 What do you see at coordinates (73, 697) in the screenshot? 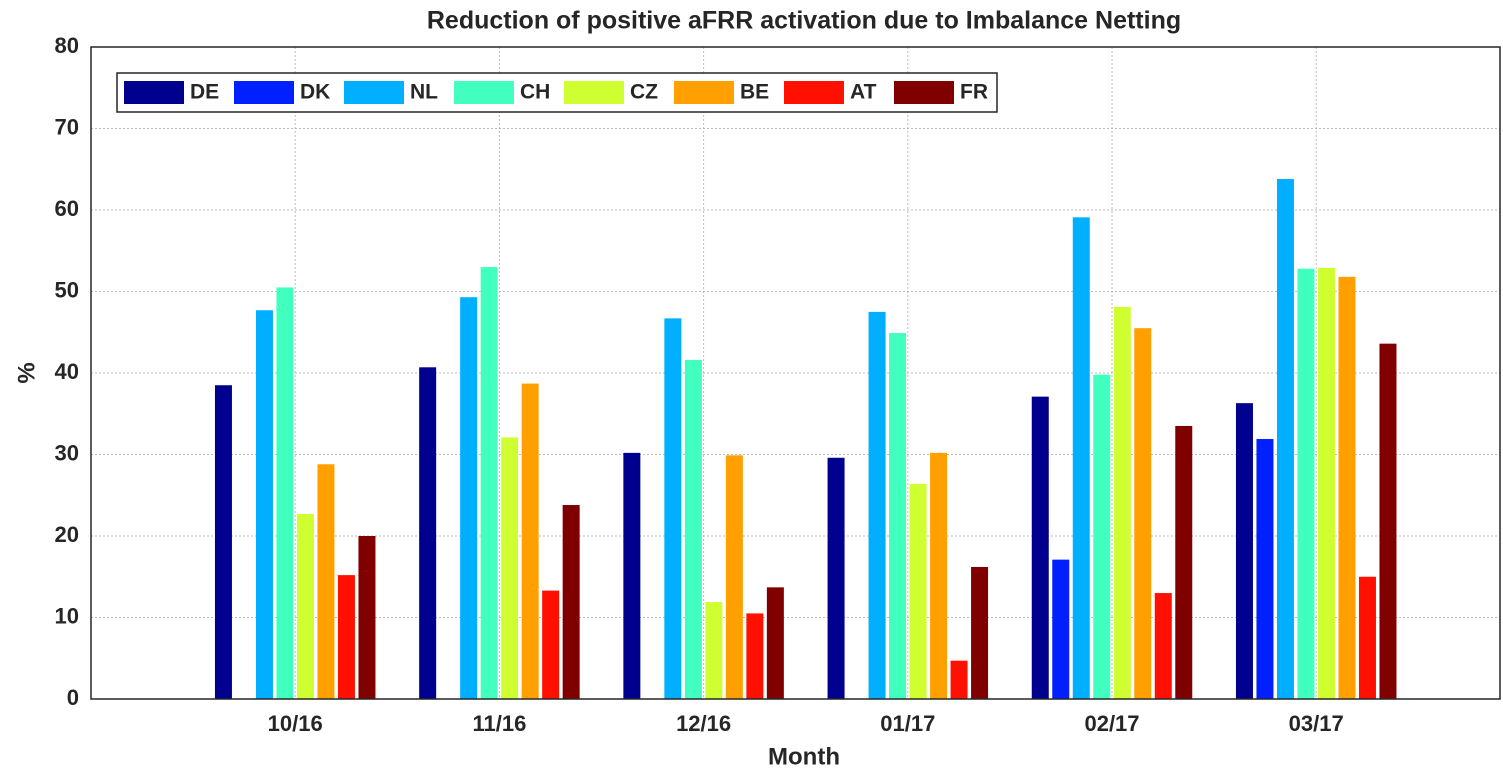
I see `y-tick-label: 0` at bounding box center [73, 697].